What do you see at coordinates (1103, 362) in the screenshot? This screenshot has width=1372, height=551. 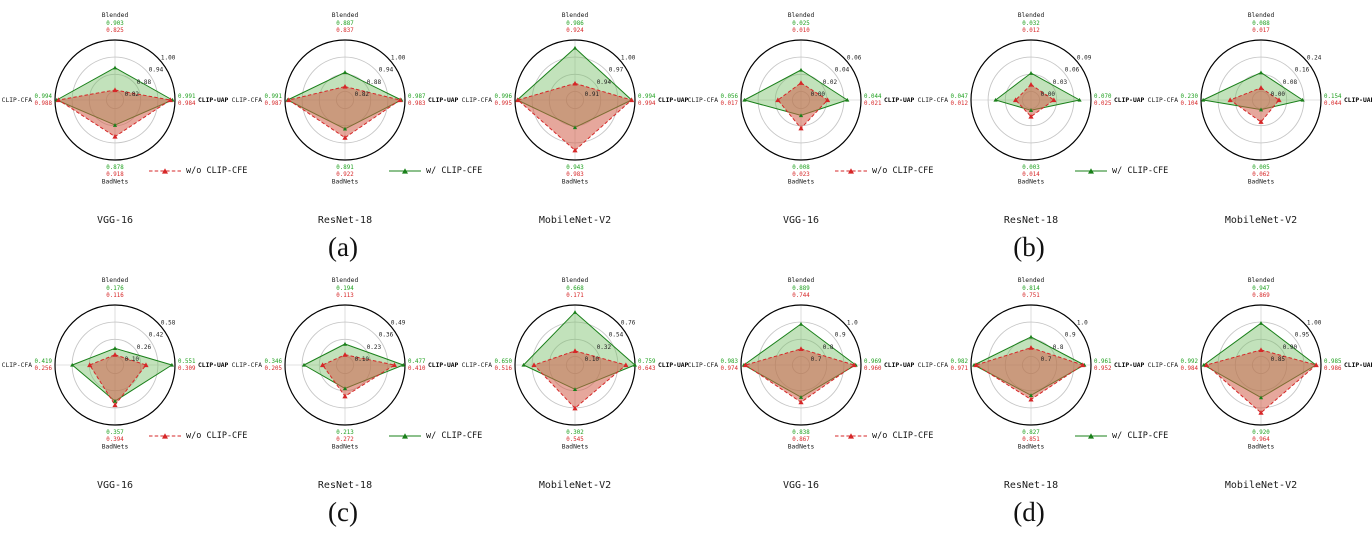 I see `value-with-clip-uap: 0.961` at bounding box center [1103, 362].